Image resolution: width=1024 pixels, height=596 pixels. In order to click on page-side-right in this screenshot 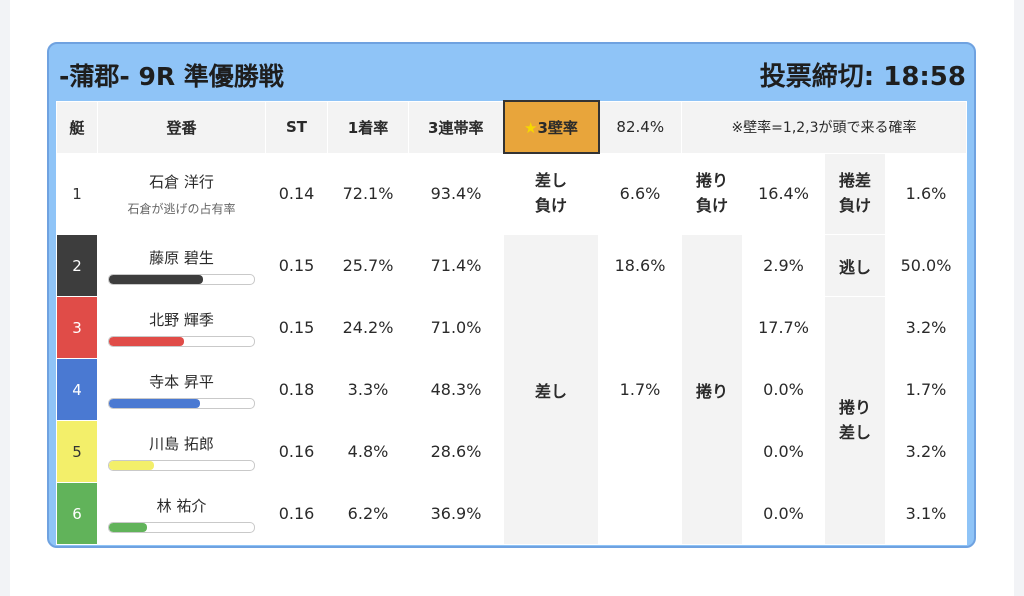, I will do `click(1019, 298)`.